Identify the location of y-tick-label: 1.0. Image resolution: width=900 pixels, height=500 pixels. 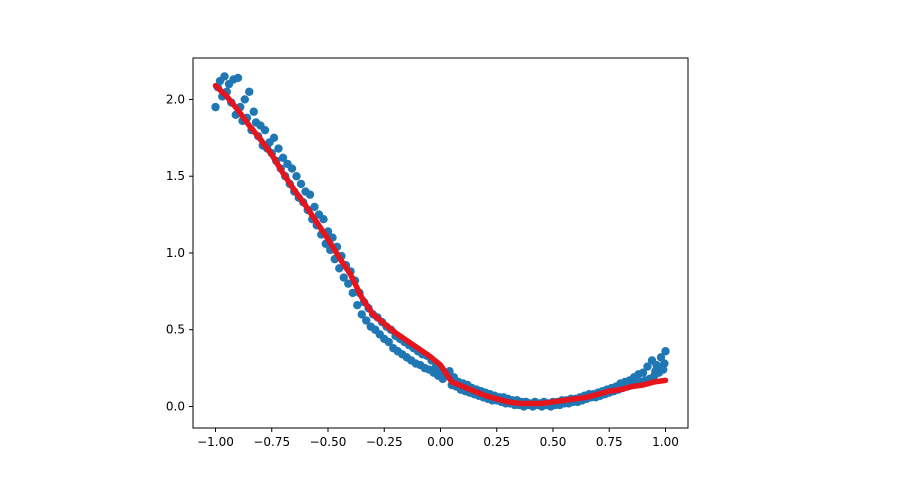
(175, 253).